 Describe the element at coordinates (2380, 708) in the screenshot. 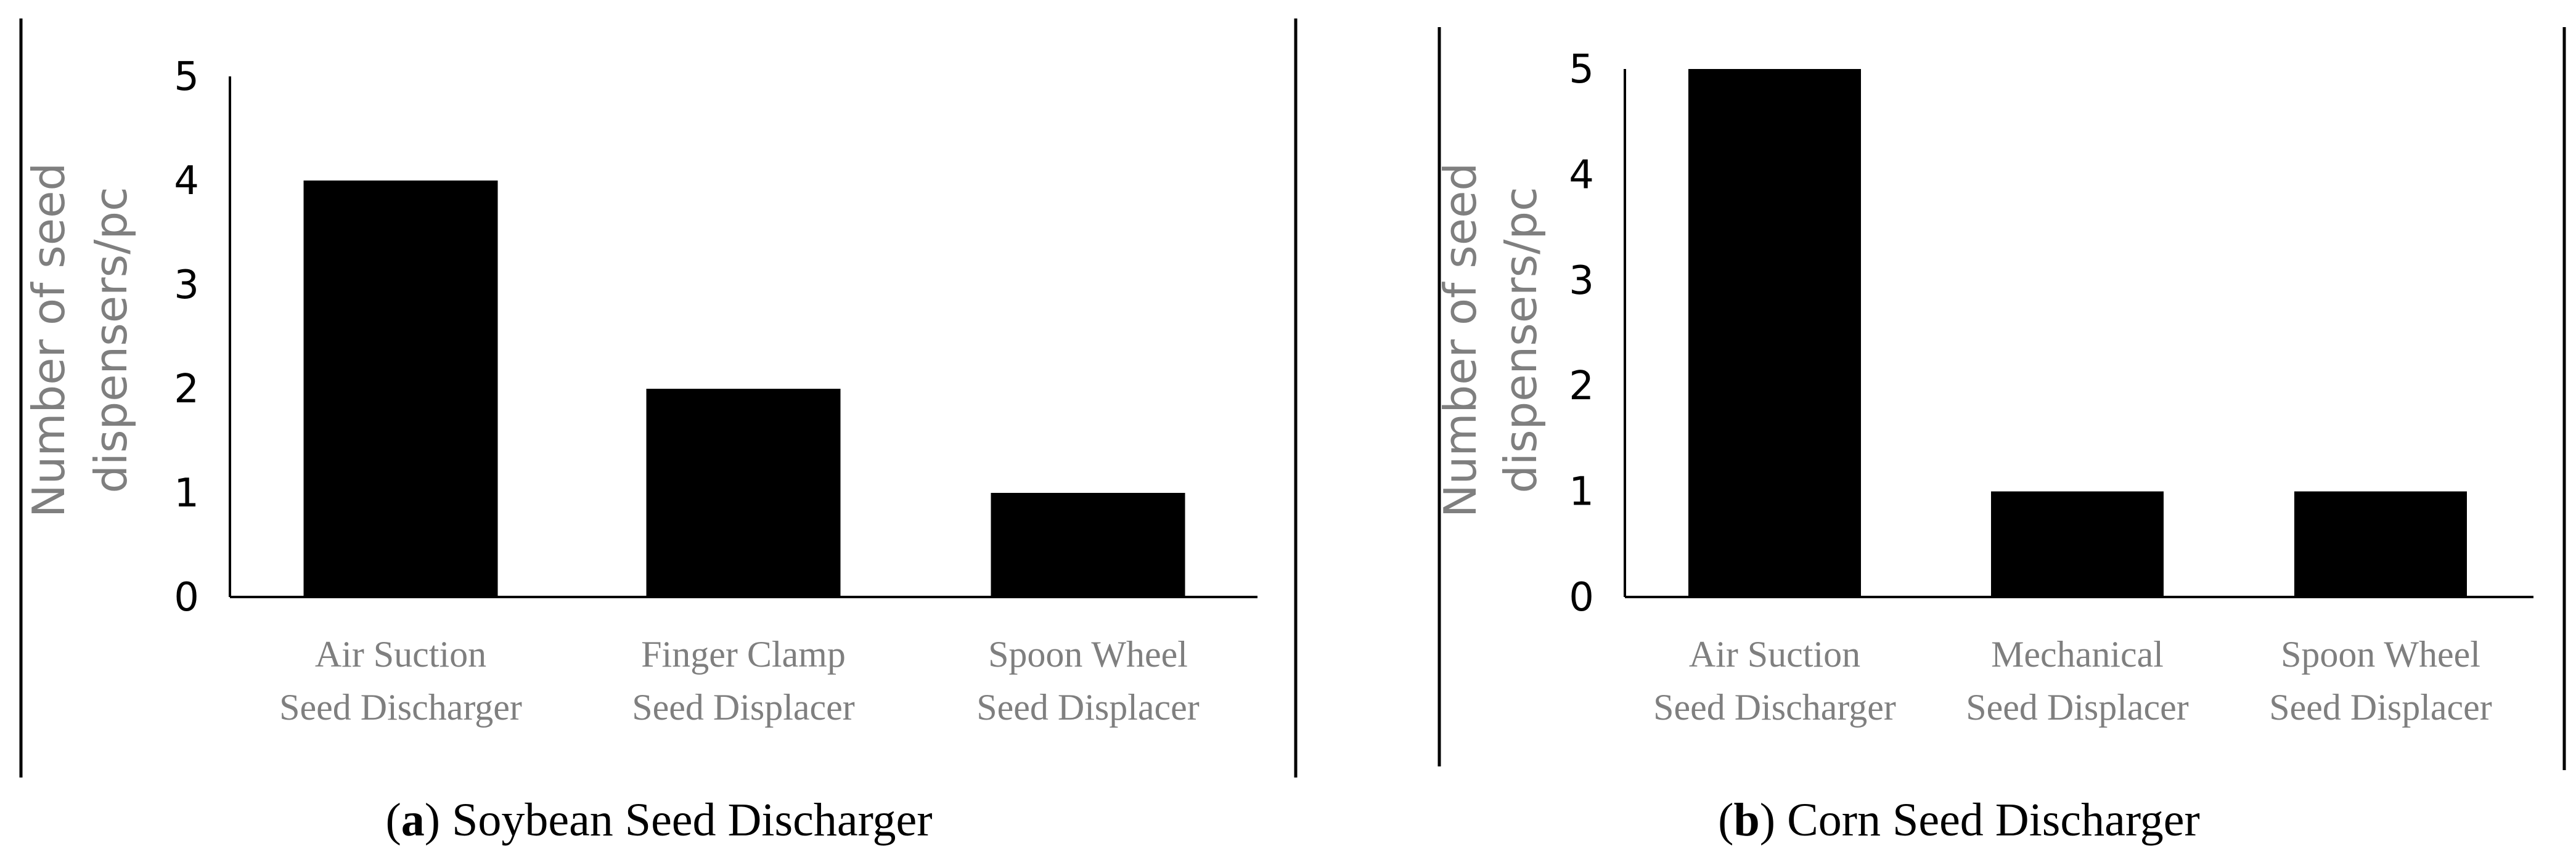

I see `category-label-b-3-line2: Seed Displacer` at that location.